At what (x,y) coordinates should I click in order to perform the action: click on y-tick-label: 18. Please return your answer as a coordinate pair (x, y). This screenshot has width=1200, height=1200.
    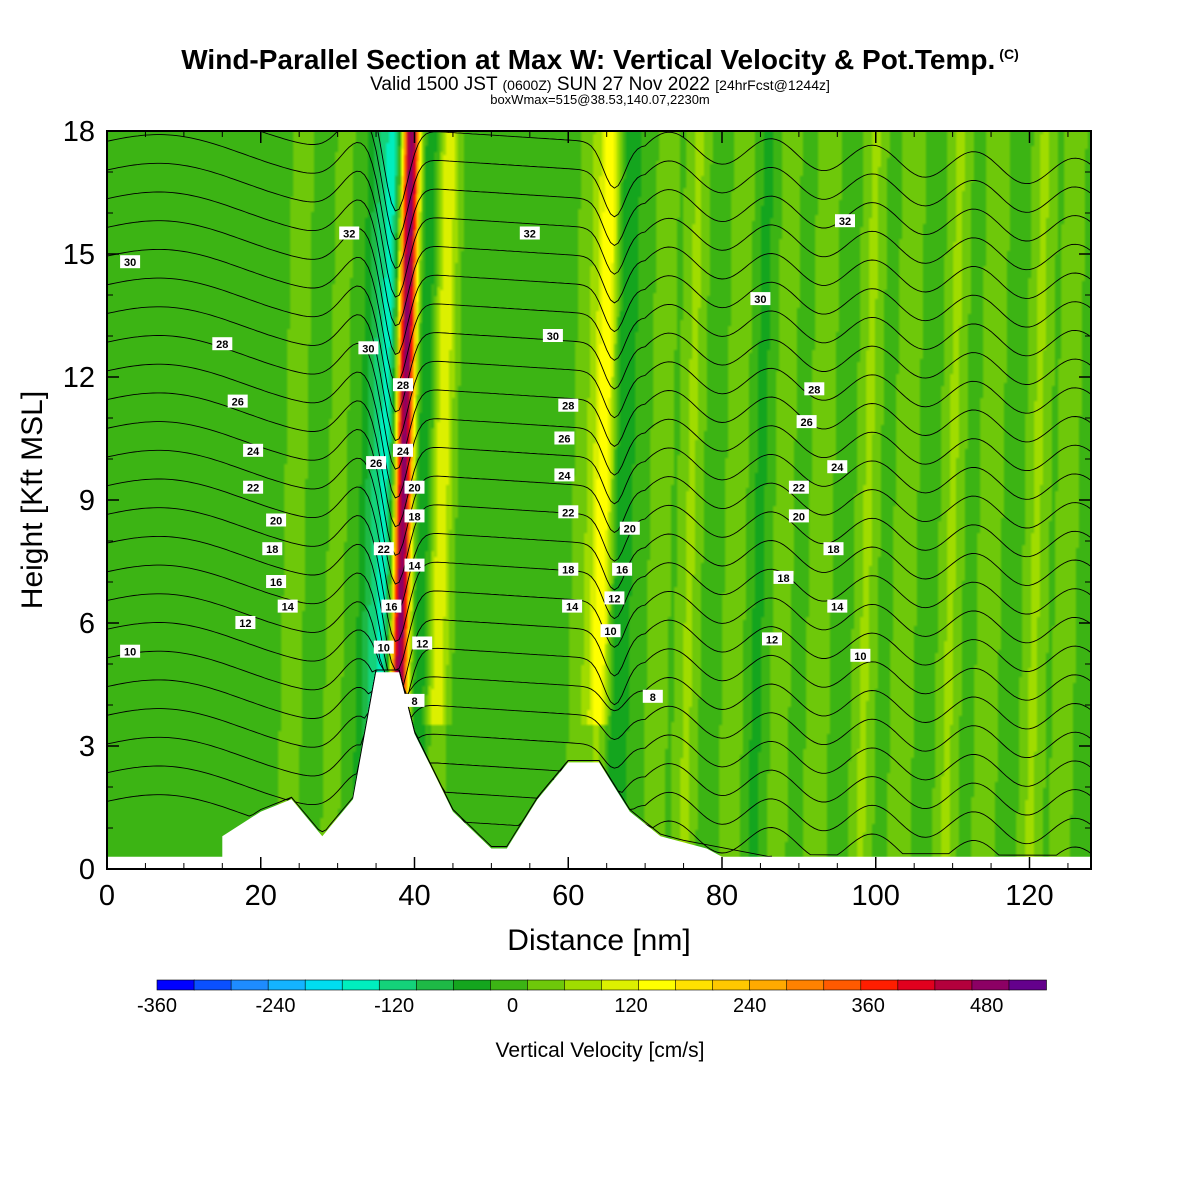
    Looking at the image, I should click on (79, 132).